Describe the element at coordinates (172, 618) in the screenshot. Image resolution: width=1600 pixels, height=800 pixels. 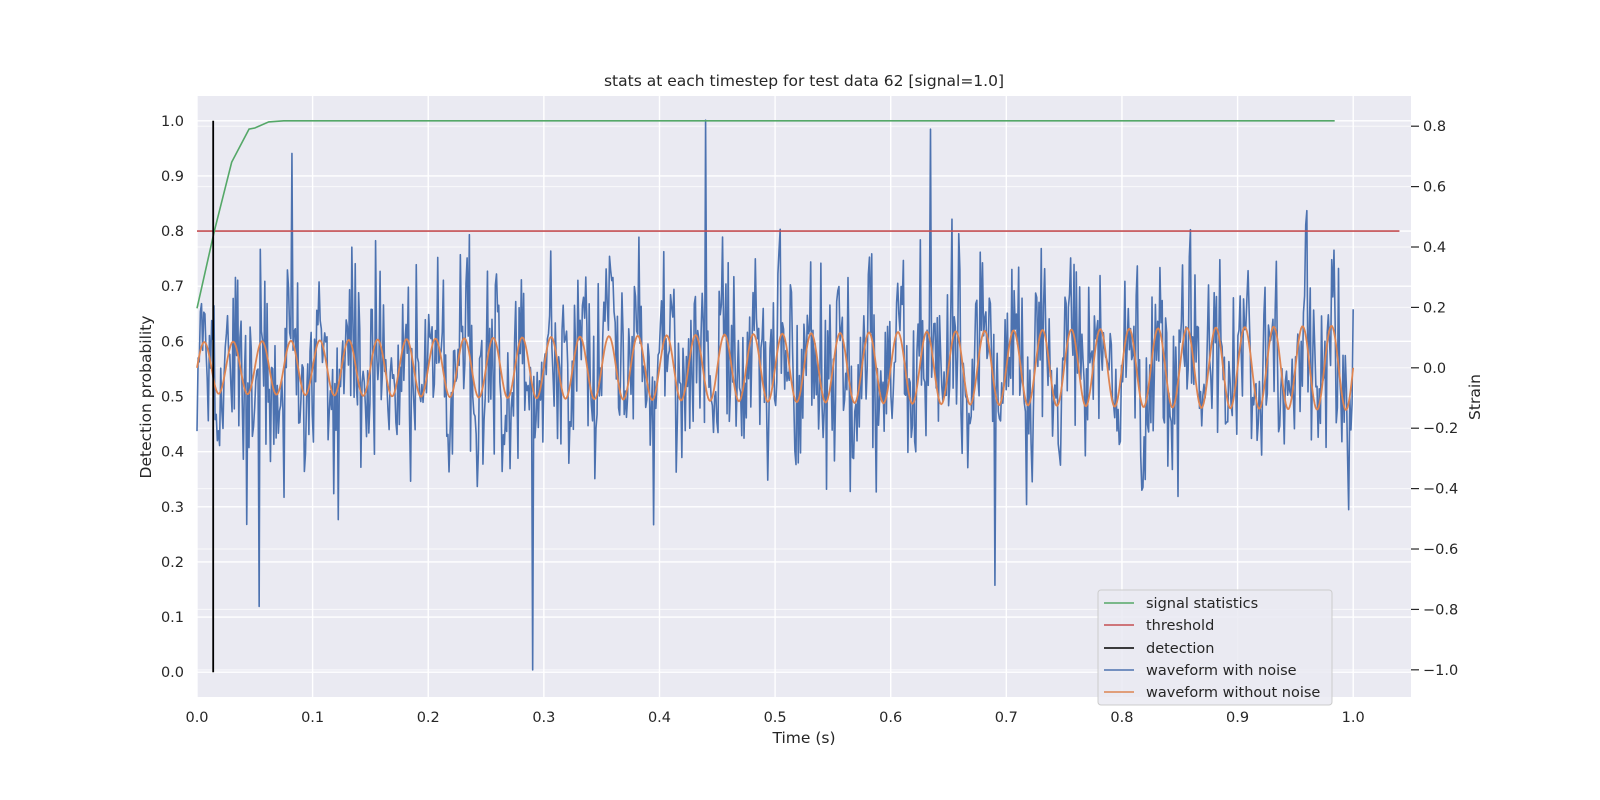
I see `y-left-tick-label: 0.1` at that location.